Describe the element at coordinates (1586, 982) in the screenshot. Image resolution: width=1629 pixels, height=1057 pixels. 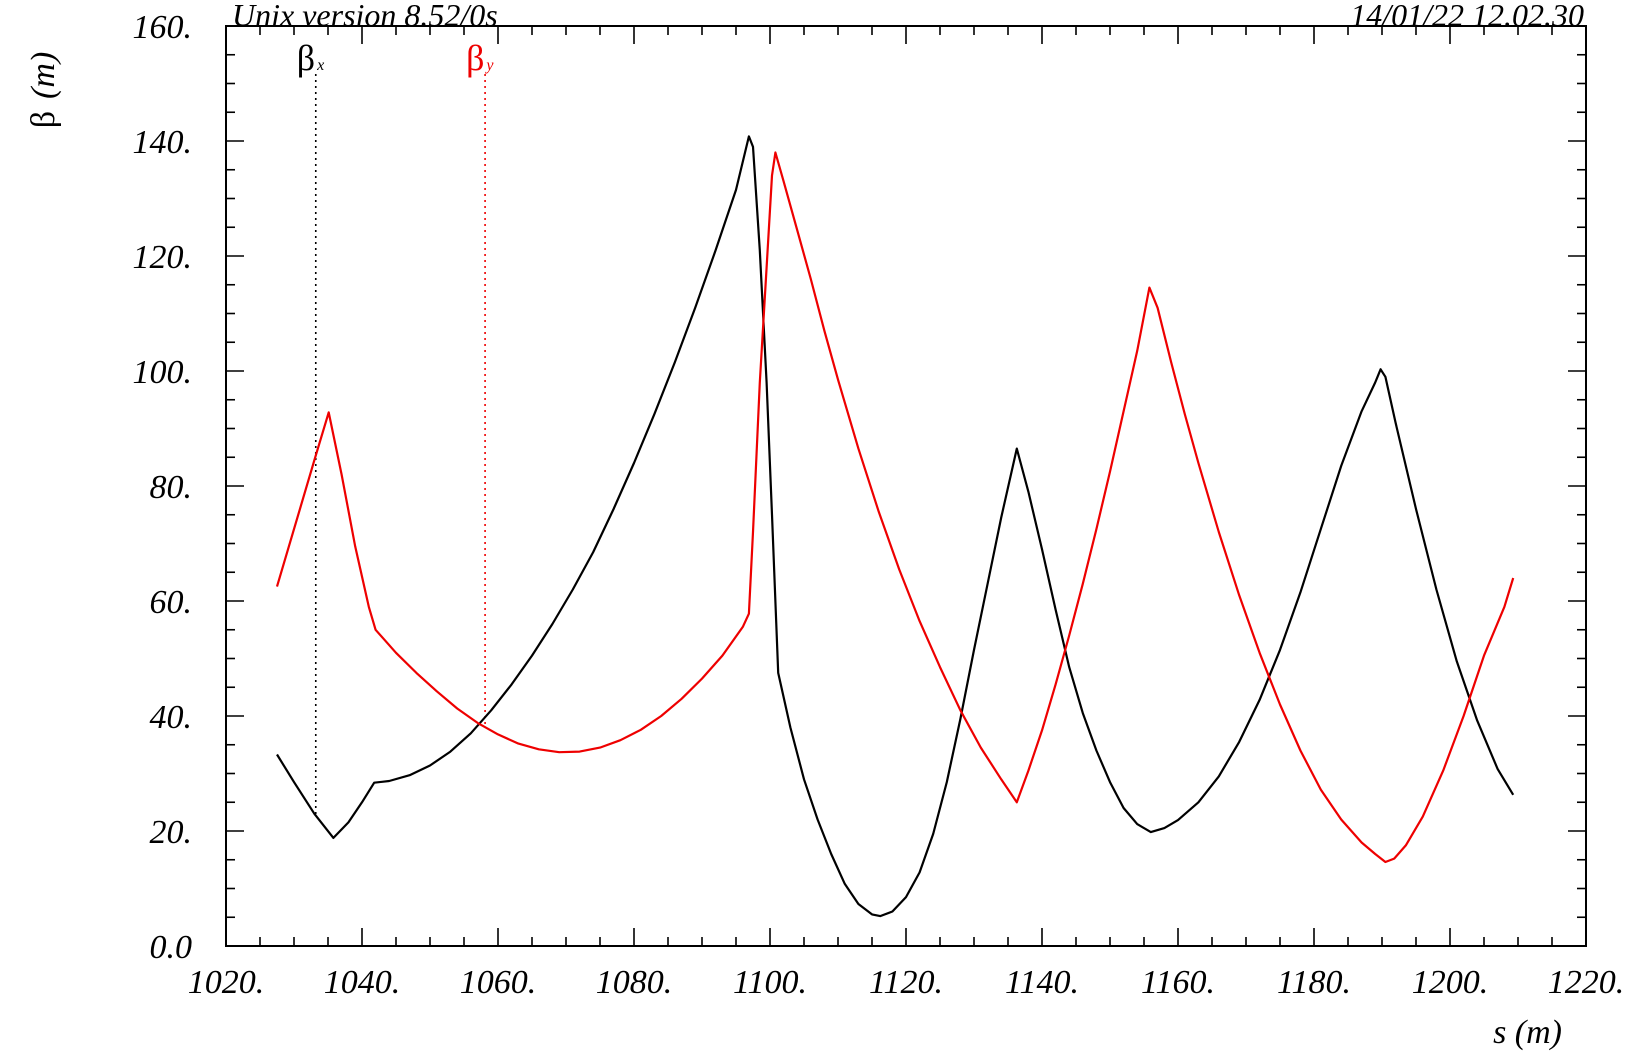
I see `x-tick-label: 1220.` at that location.